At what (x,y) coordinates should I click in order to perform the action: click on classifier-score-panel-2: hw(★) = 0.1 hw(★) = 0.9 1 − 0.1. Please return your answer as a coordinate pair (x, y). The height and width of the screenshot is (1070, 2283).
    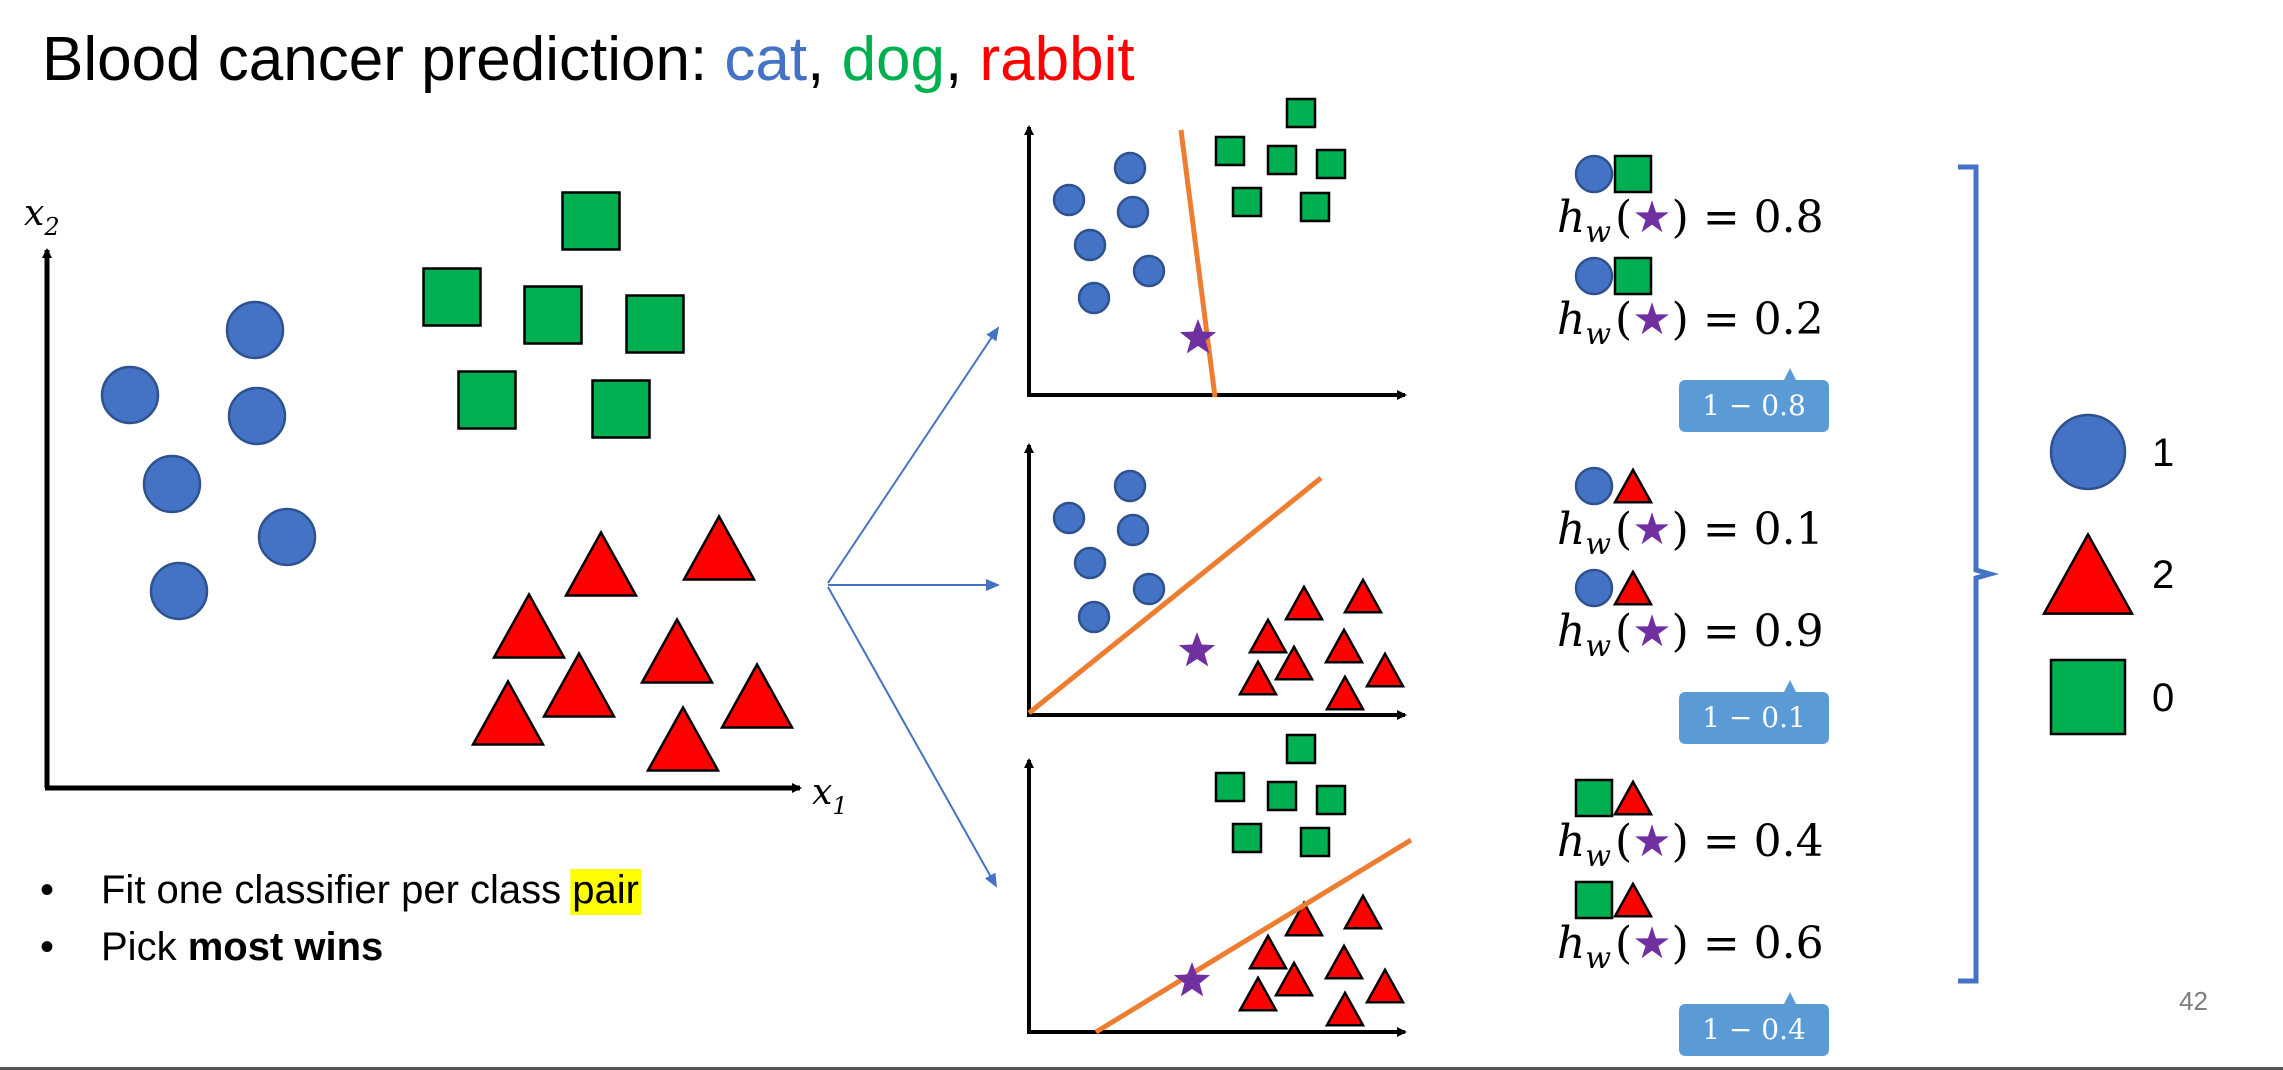
    Looking at the image, I should click on (1693, 605).